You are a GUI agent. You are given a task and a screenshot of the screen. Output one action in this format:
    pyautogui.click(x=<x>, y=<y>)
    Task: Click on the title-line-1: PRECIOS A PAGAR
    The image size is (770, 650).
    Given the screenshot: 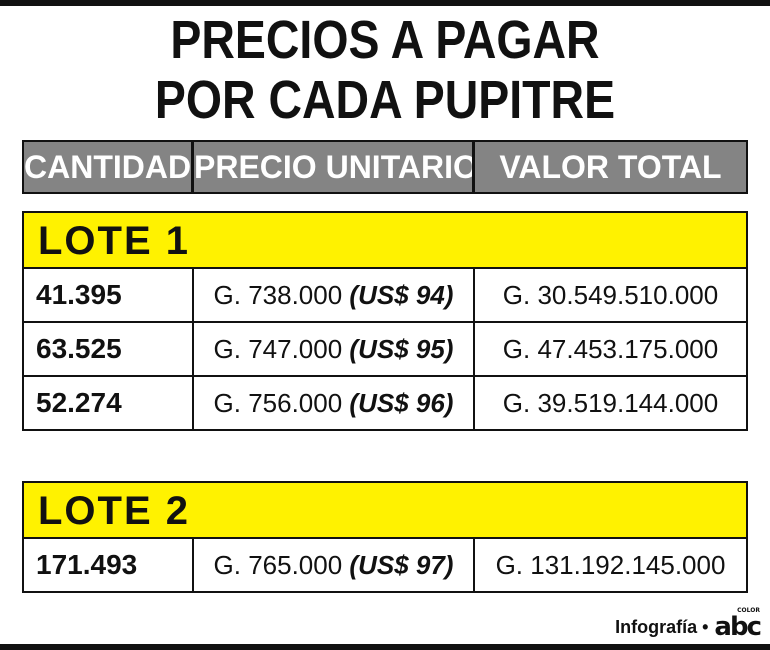 What is the action you would take?
    pyautogui.click(x=385, y=40)
    